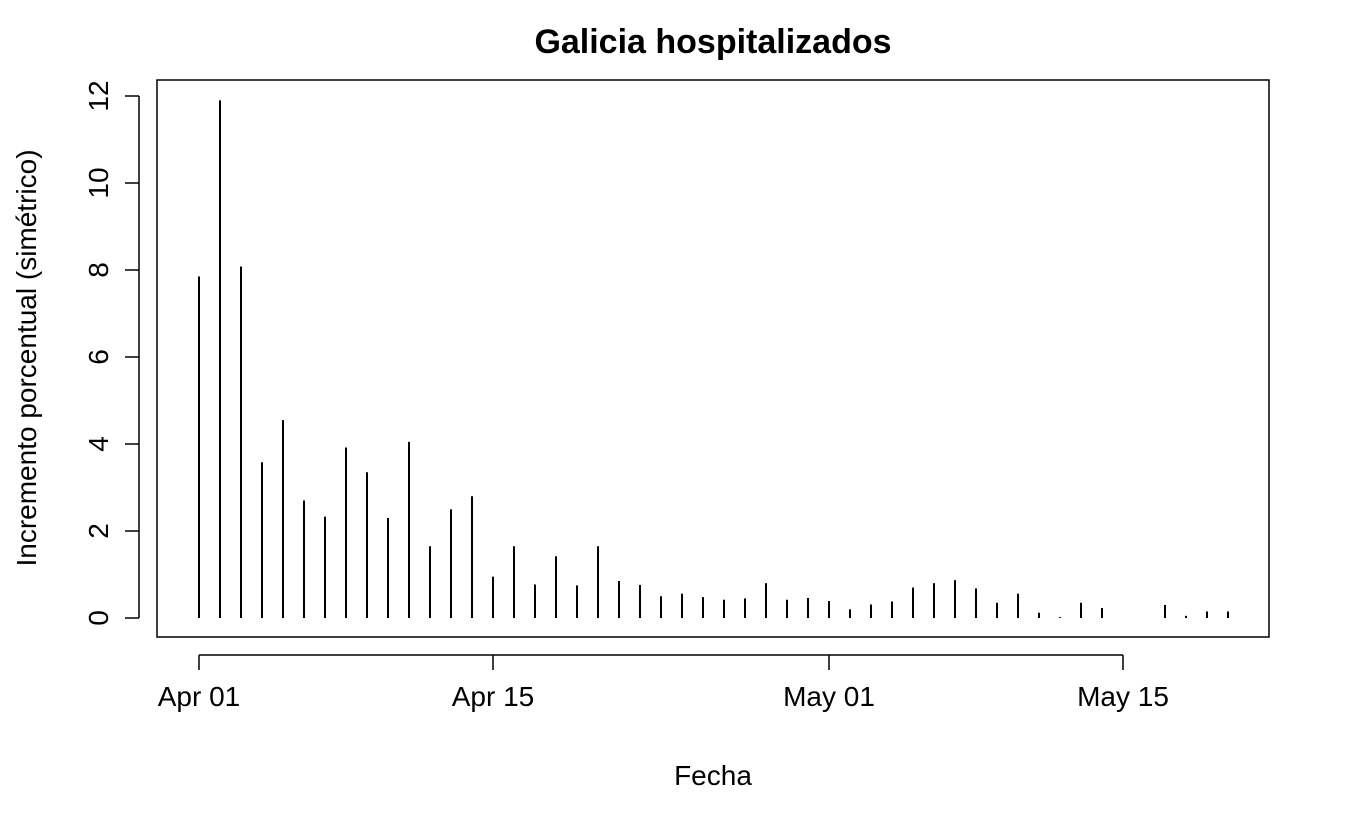 The height and width of the screenshot is (834, 1350). Describe the element at coordinates (98, 270) in the screenshot. I see `y-tick-label: 8` at that location.